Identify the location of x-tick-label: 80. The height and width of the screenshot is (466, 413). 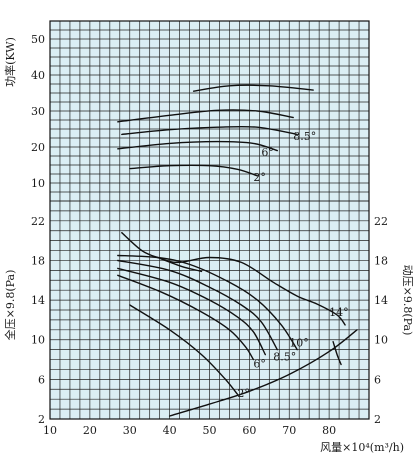
(329, 430).